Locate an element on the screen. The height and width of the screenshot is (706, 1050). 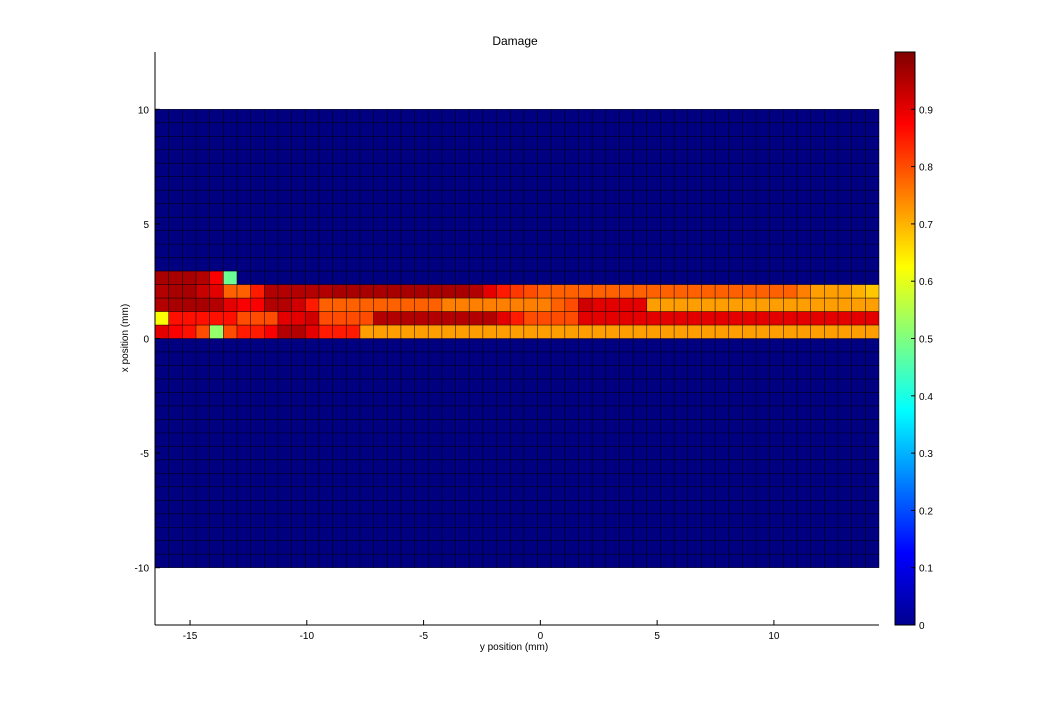
colorbar-tick-label: 0.3 is located at coordinates (926, 454).